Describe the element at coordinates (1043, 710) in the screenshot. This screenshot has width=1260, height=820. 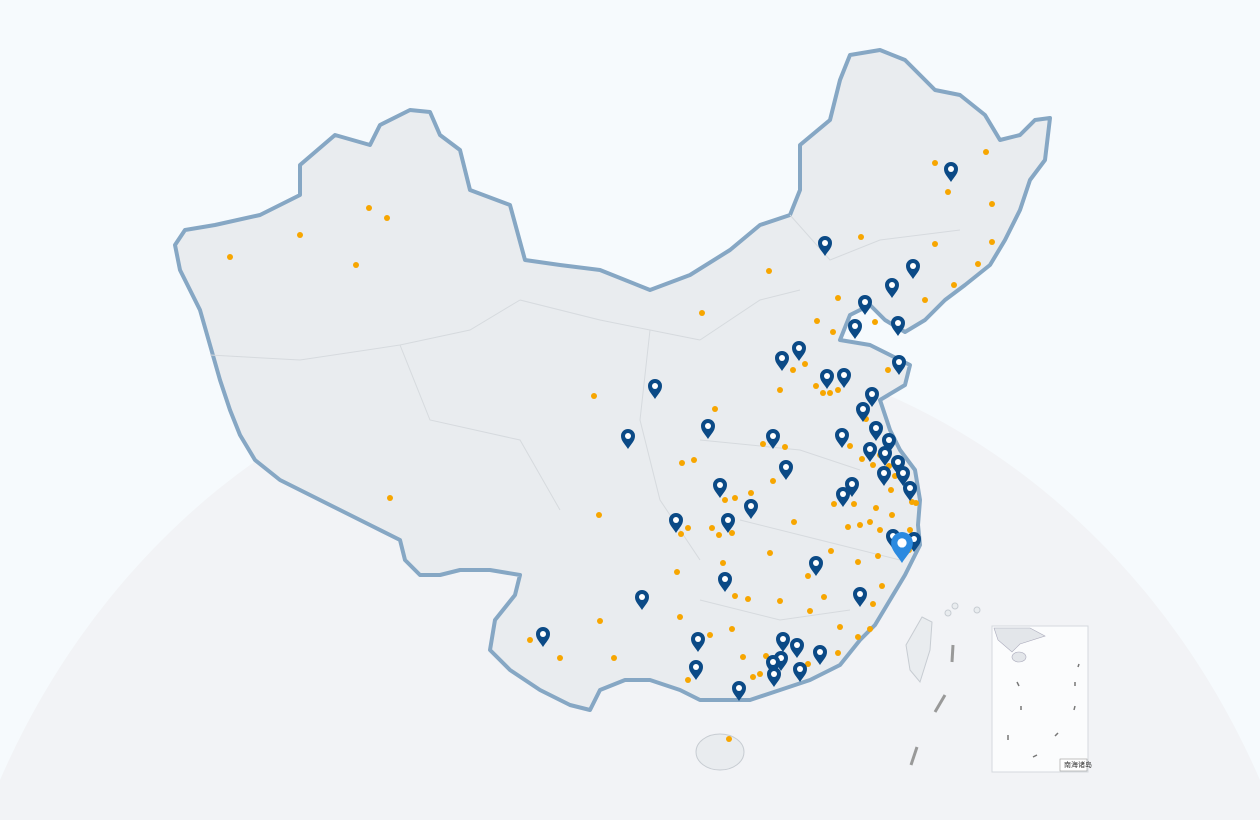
I see `inset-dash-line` at that location.